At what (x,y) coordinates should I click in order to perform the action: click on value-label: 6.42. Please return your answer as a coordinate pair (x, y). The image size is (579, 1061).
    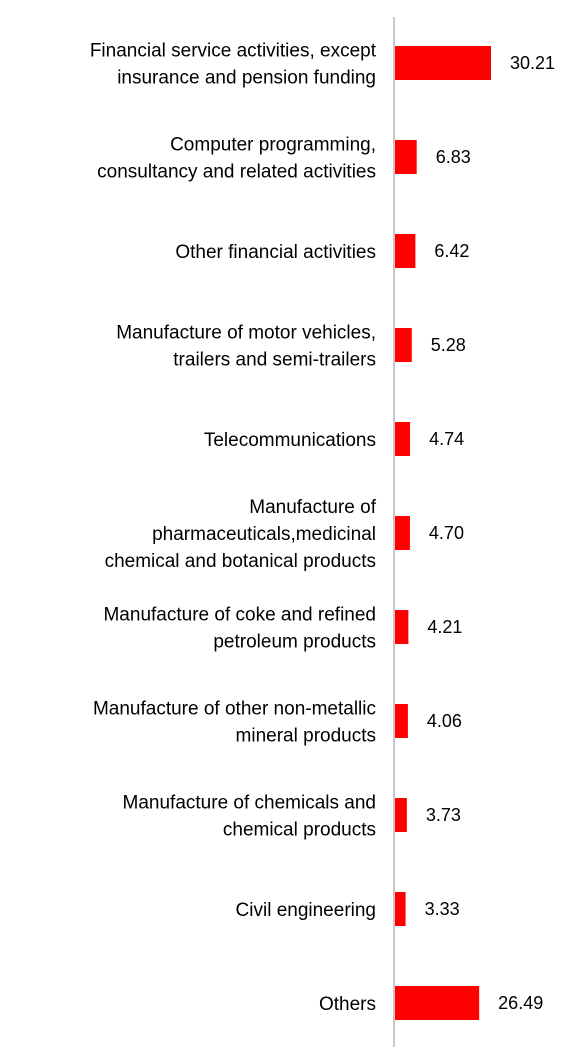
    Looking at the image, I should click on (451, 251).